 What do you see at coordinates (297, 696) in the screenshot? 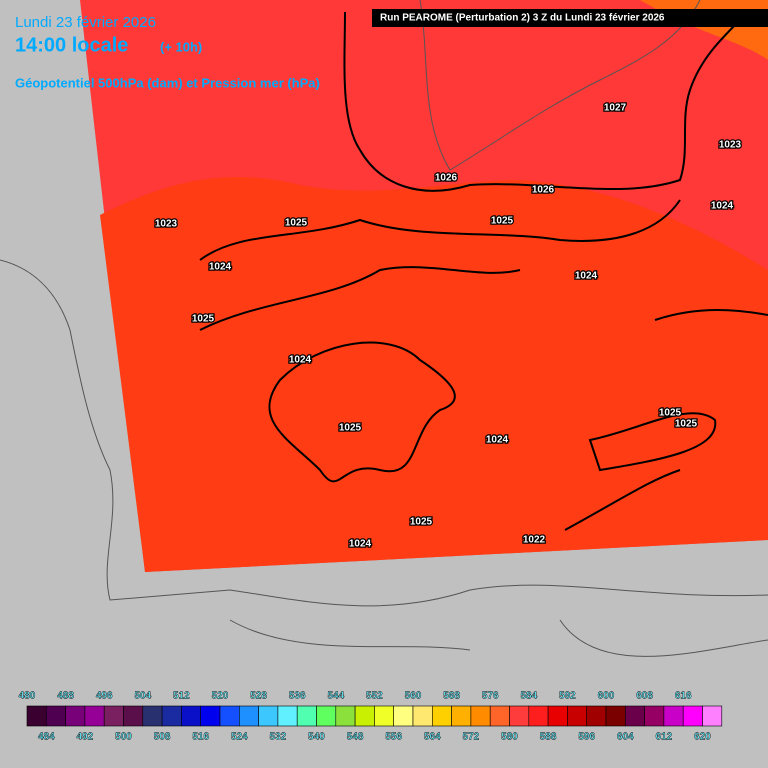
I see `scale-label: 536` at bounding box center [297, 696].